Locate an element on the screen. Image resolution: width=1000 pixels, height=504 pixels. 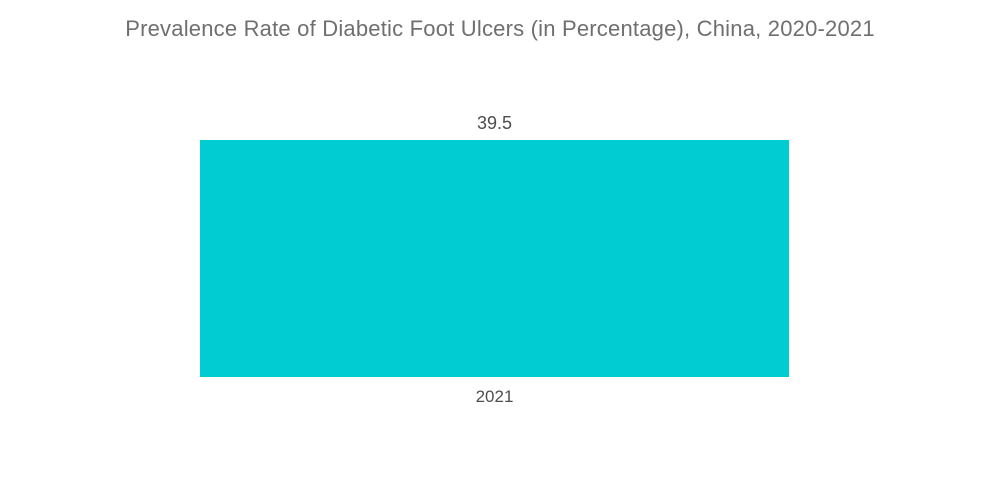
bar-category-label: 2021 is located at coordinates (494, 396).